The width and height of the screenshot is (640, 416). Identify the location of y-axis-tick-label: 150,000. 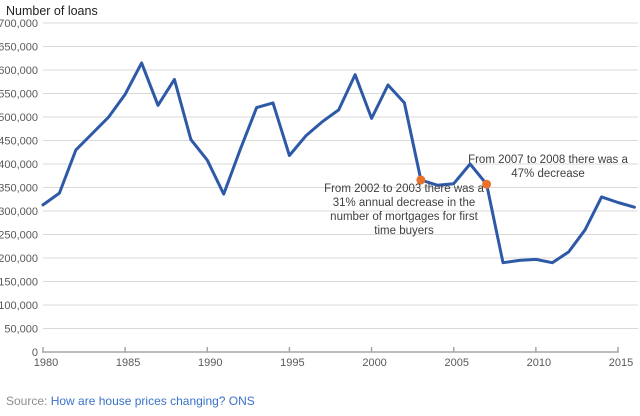
(19, 283).